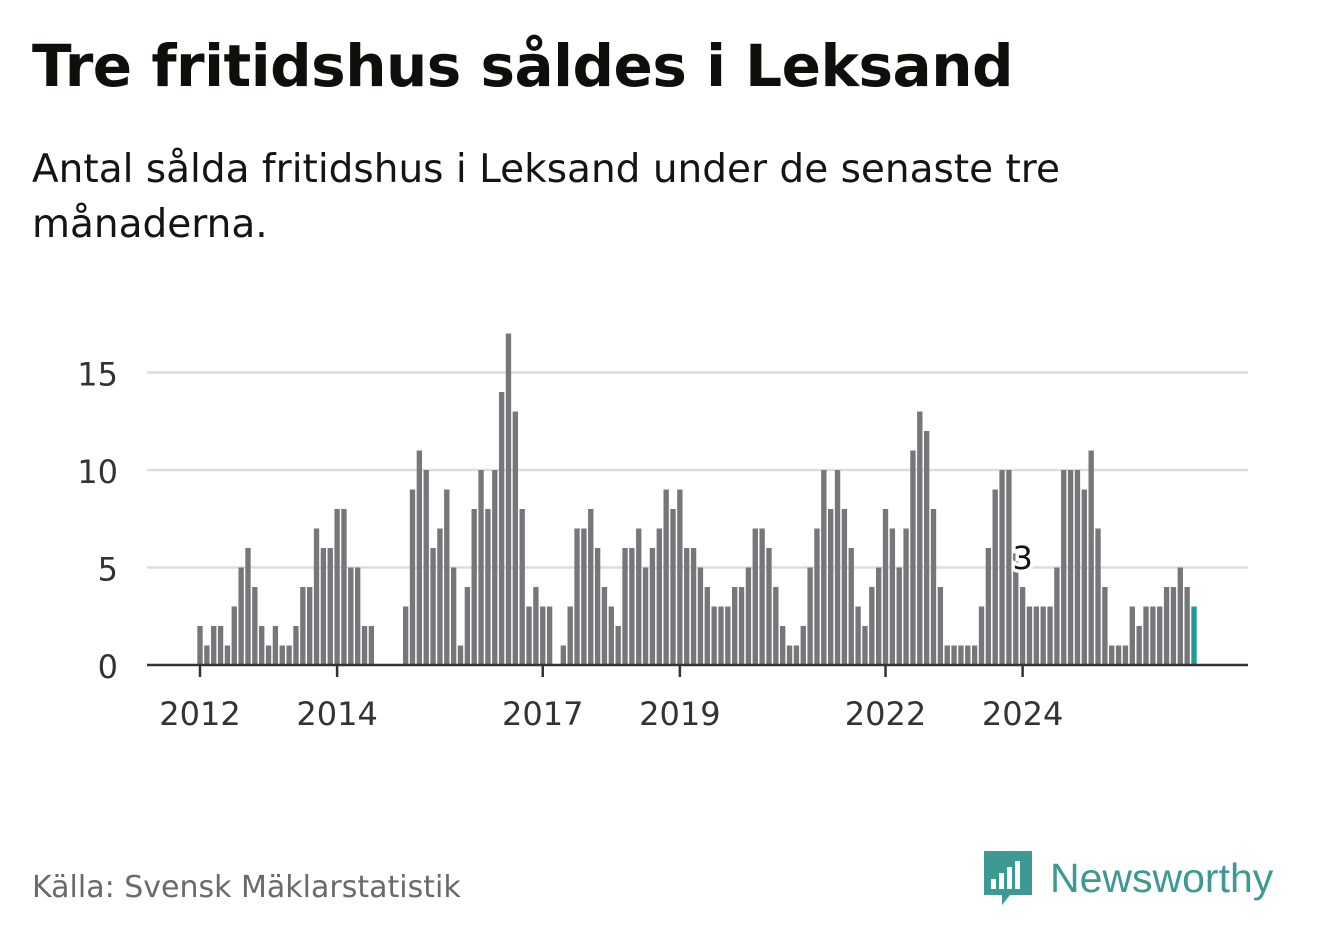 The image size is (1322, 939). What do you see at coordinates (1126, 878) in the screenshot?
I see `brand-logo: Newsworthy` at bounding box center [1126, 878].